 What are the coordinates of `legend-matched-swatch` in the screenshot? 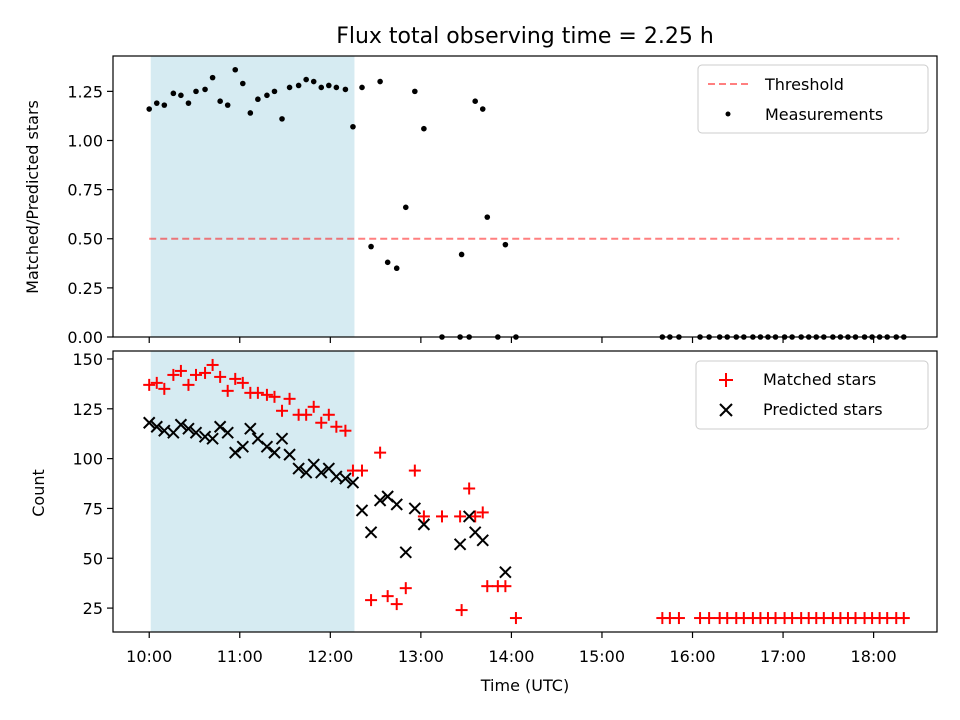 It's located at (726, 380).